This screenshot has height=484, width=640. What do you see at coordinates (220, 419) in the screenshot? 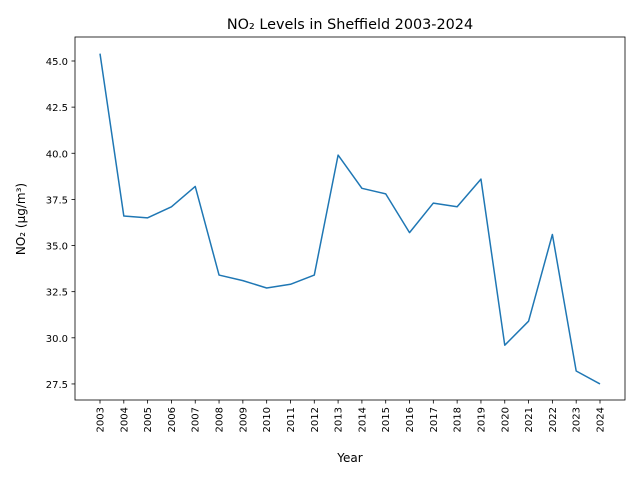
I see `x-tick-label: 2008` at bounding box center [220, 419].